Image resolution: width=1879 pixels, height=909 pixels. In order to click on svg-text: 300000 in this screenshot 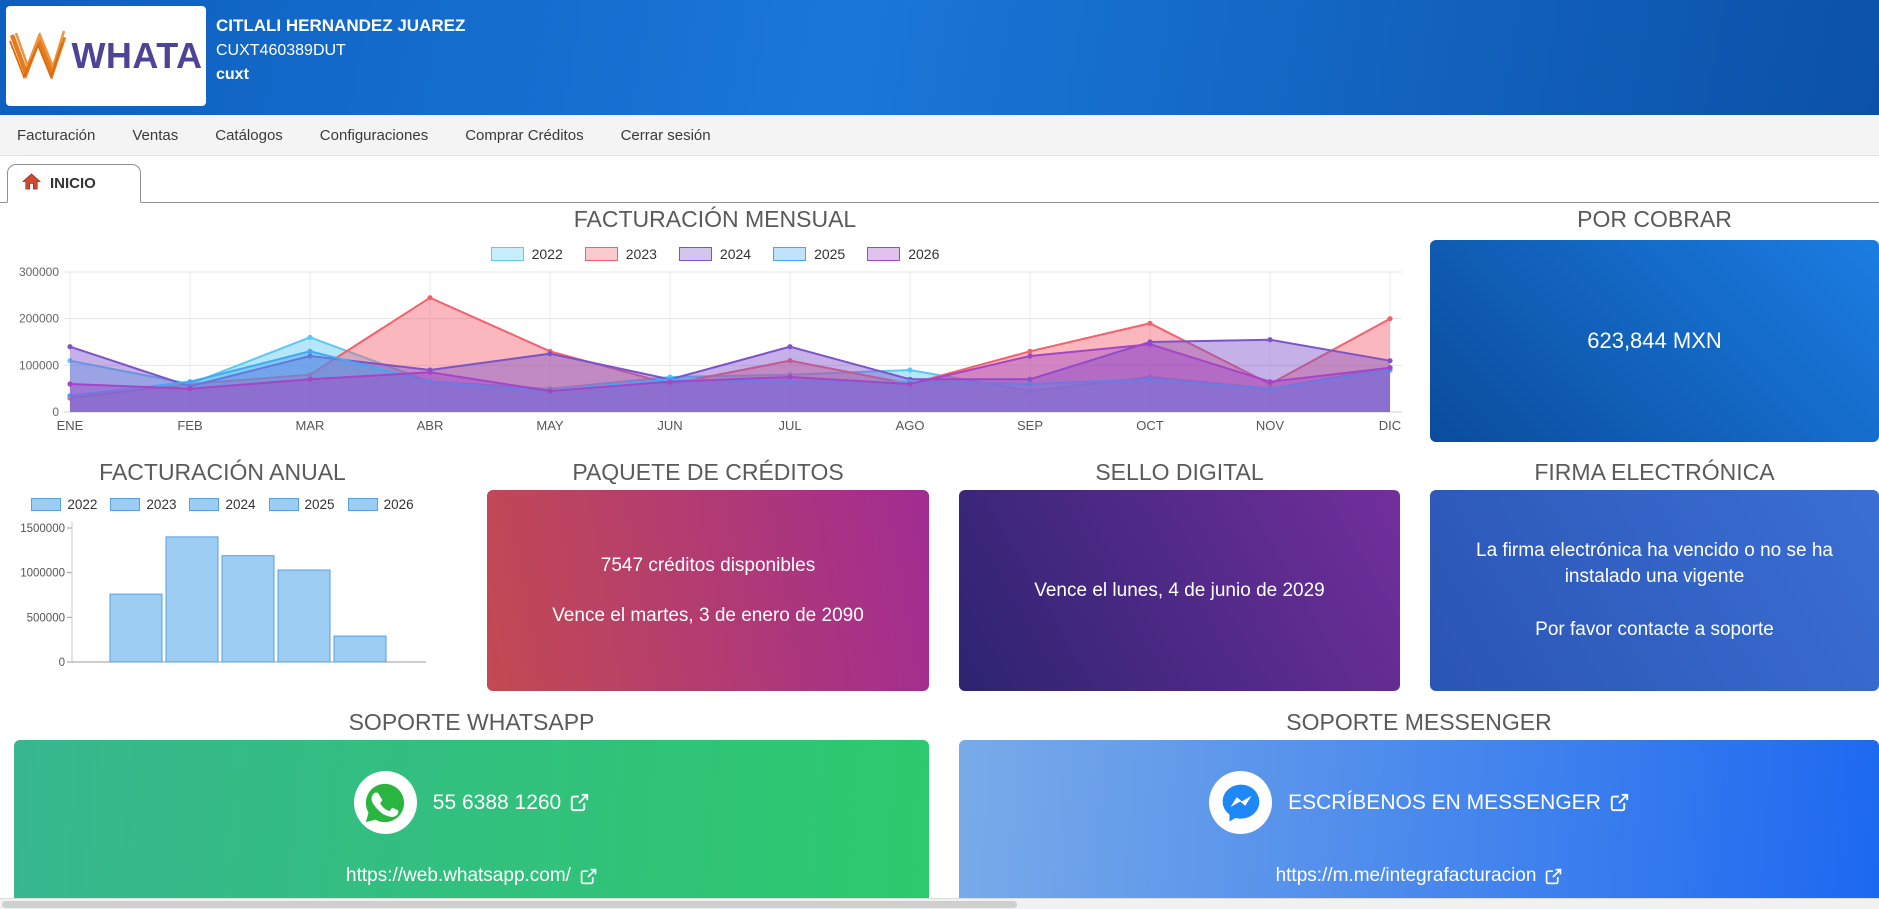, I will do `click(39, 272)`.